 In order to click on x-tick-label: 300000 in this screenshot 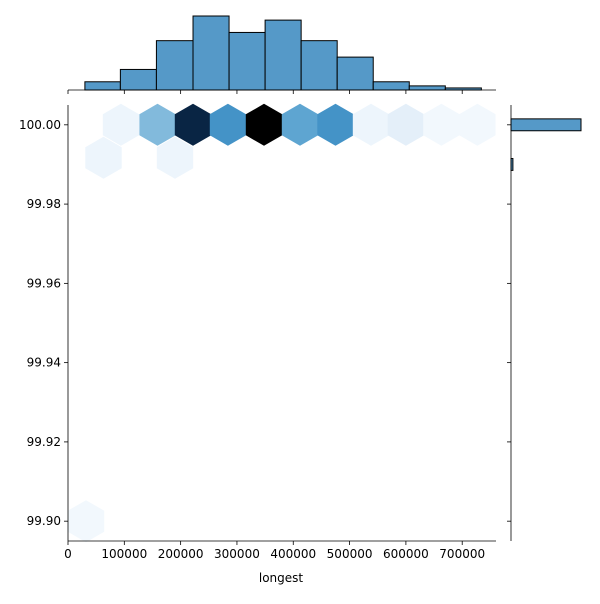, I will do `click(237, 554)`.